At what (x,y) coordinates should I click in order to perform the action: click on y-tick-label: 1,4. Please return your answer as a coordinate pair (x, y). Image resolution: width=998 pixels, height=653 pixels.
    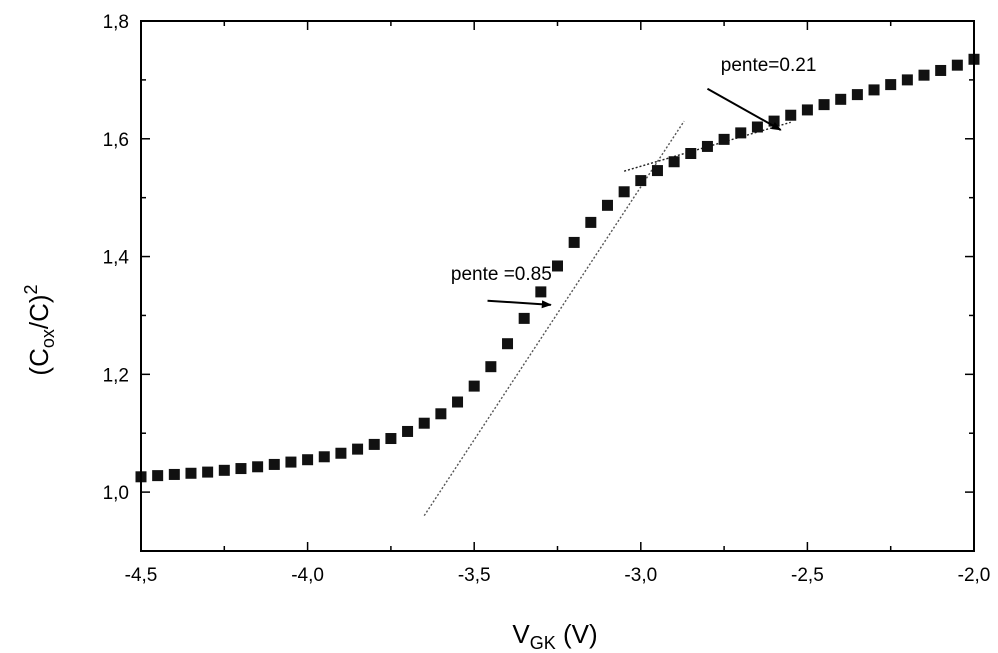
    Looking at the image, I should click on (116, 258).